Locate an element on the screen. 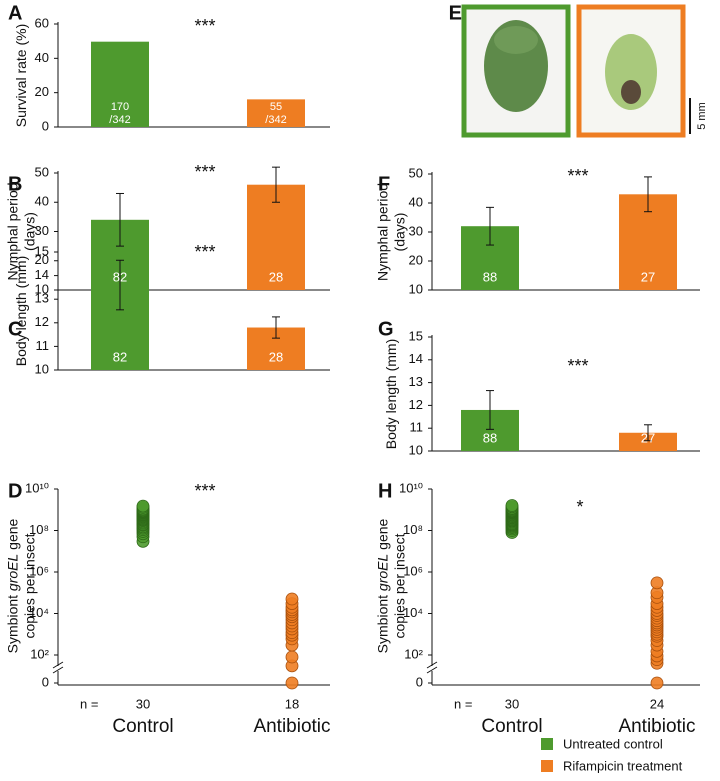 The width and height of the screenshot is (720, 781). insect-head is located at coordinates (516, 40).